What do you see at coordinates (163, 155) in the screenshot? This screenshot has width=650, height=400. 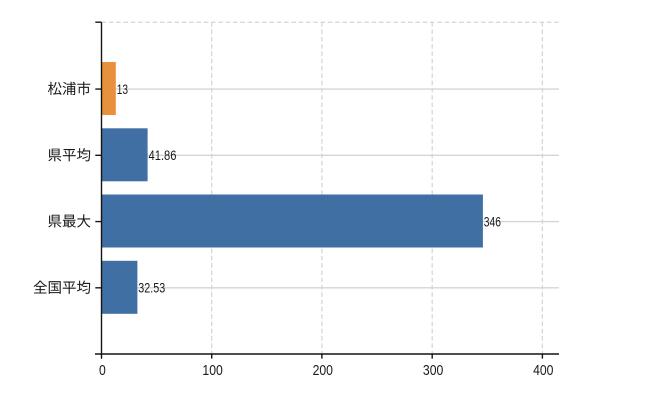 I see `svg-text: 41.86` at bounding box center [163, 155].